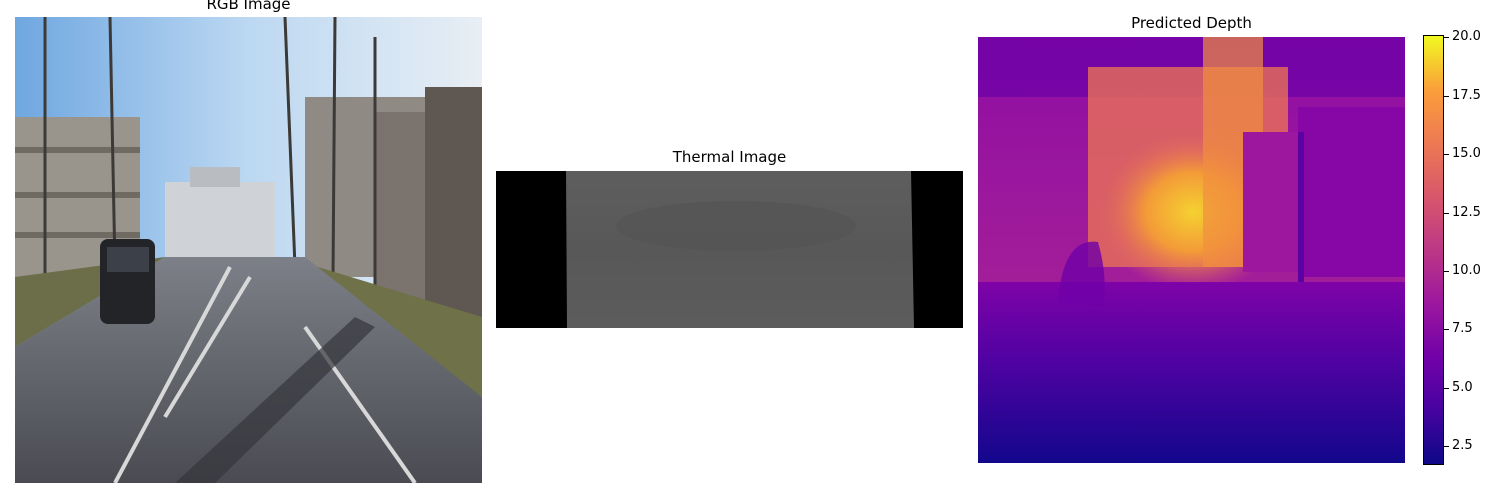 The image size is (1500, 500). Describe the element at coordinates (740, 249) in the screenshot. I see `thermal-frame` at that location.